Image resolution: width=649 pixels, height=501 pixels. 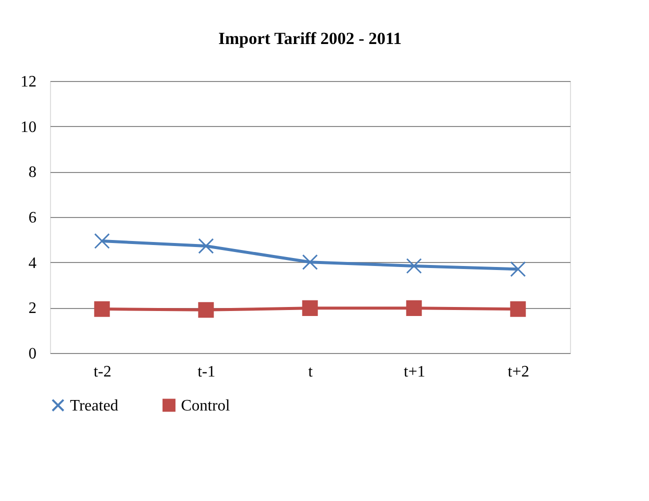 I want to click on y-tick-label: 0, so click(x=32, y=354).